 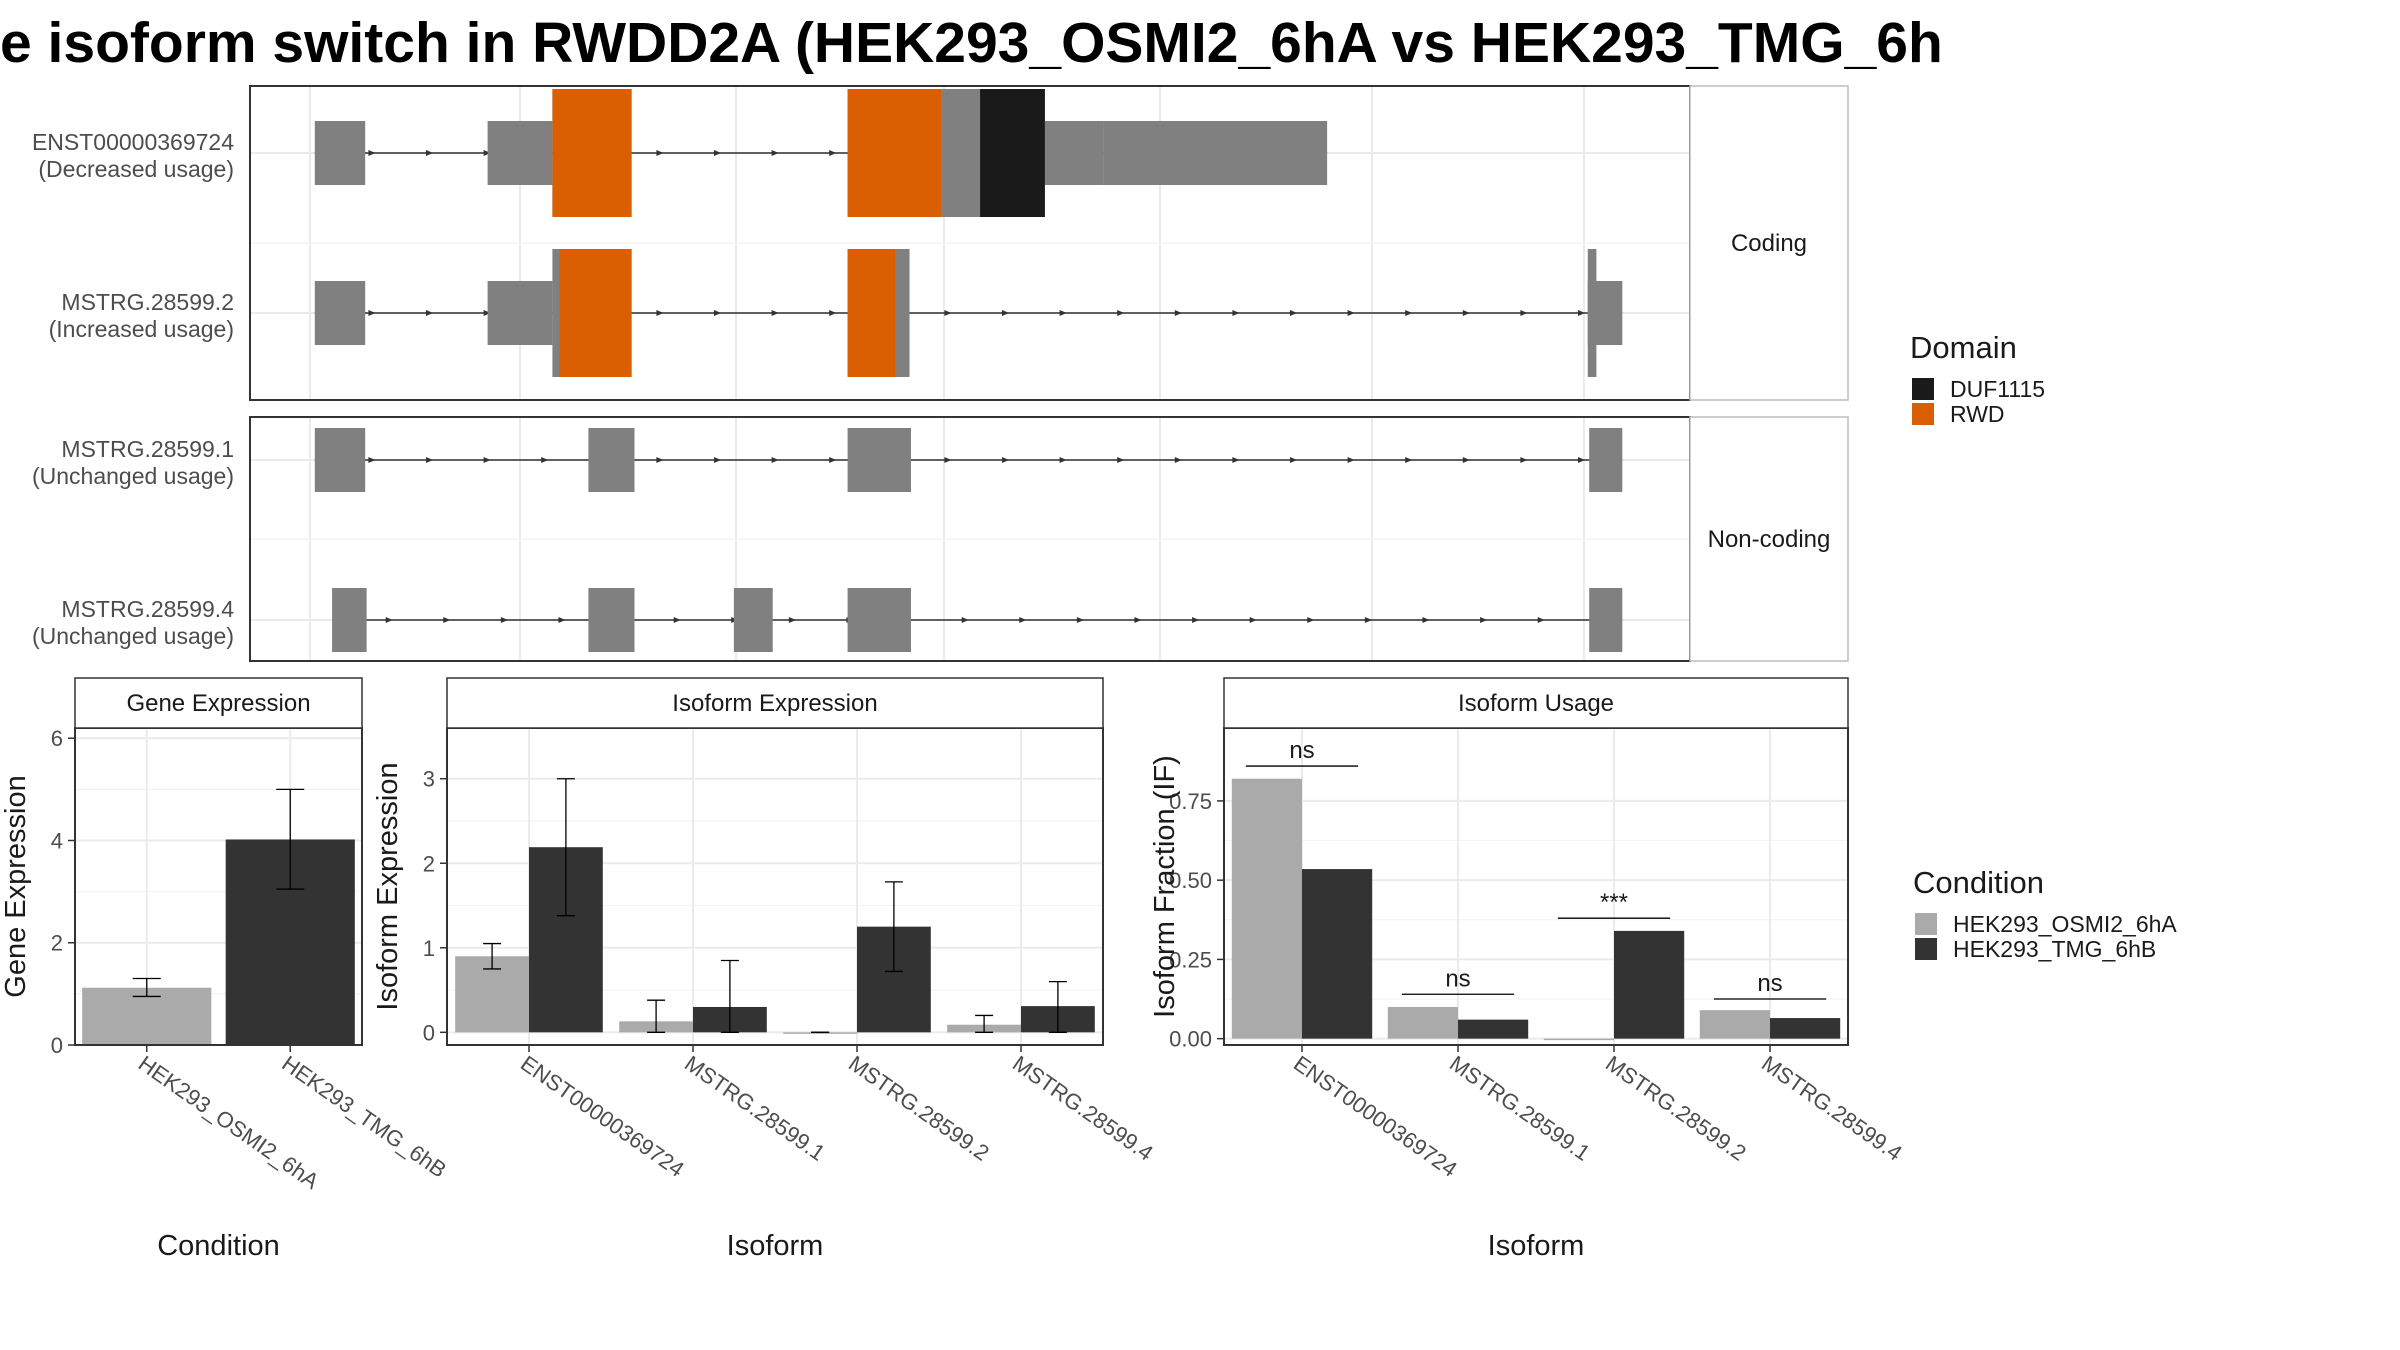 I want to click on transcript-id-label: MSTRG.28599.4, so click(x=147, y=609).